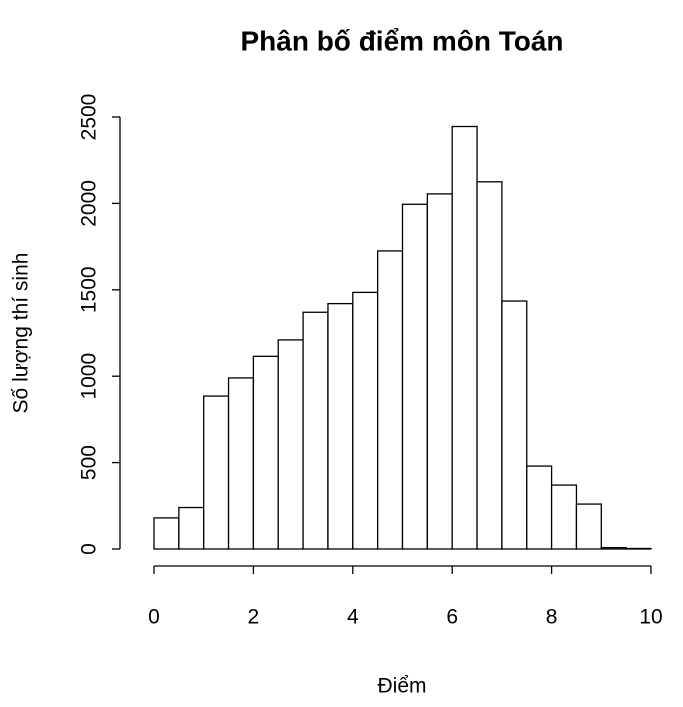 The width and height of the screenshot is (683, 707). I want to click on y-tick-label: 1500, so click(89, 289).